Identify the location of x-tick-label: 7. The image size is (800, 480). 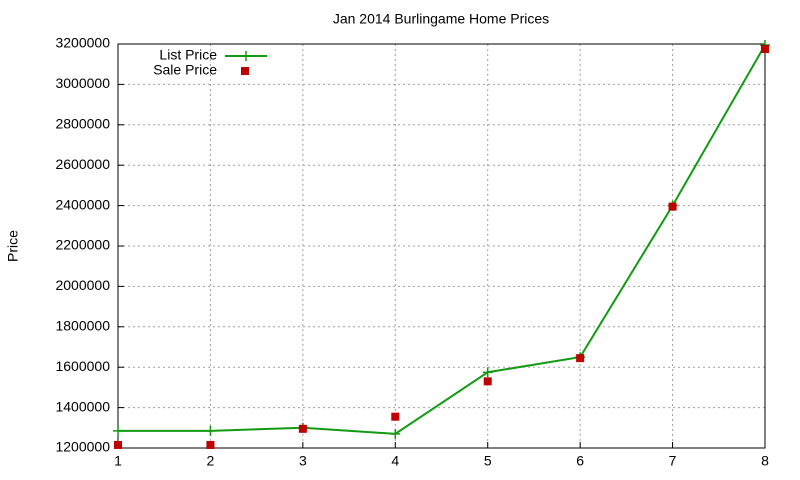
(673, 461).